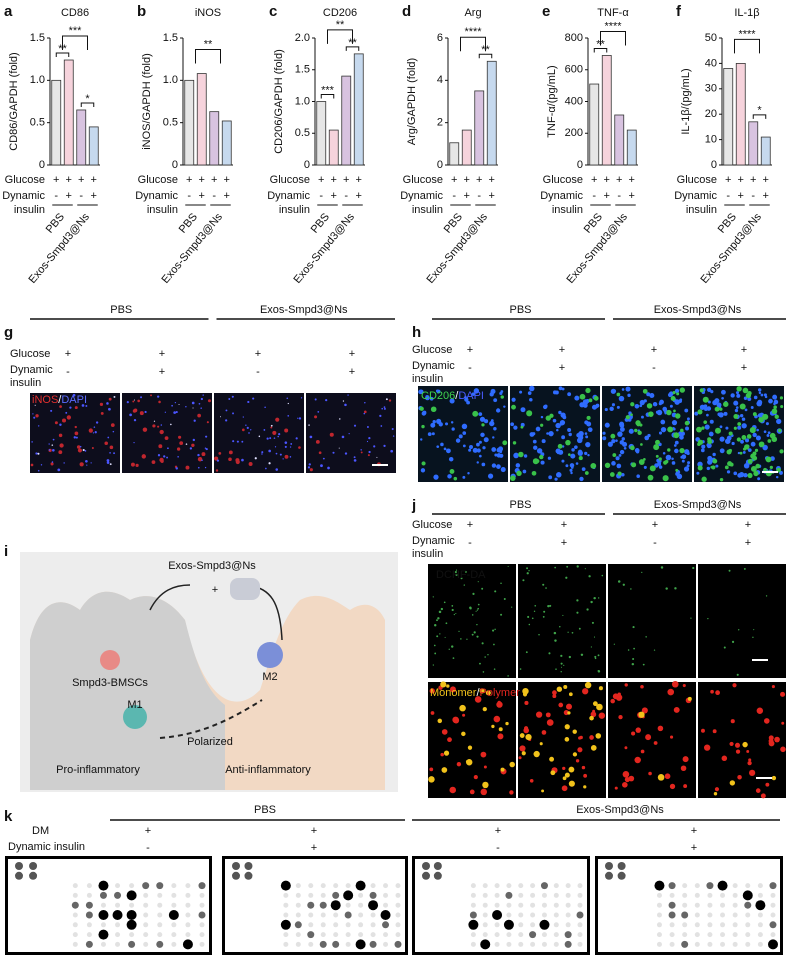 The height and width of the screenshot is (956, 788). Describe the element at coordinates (654, 368) in the screenshot. I see `sign: -` at that location.